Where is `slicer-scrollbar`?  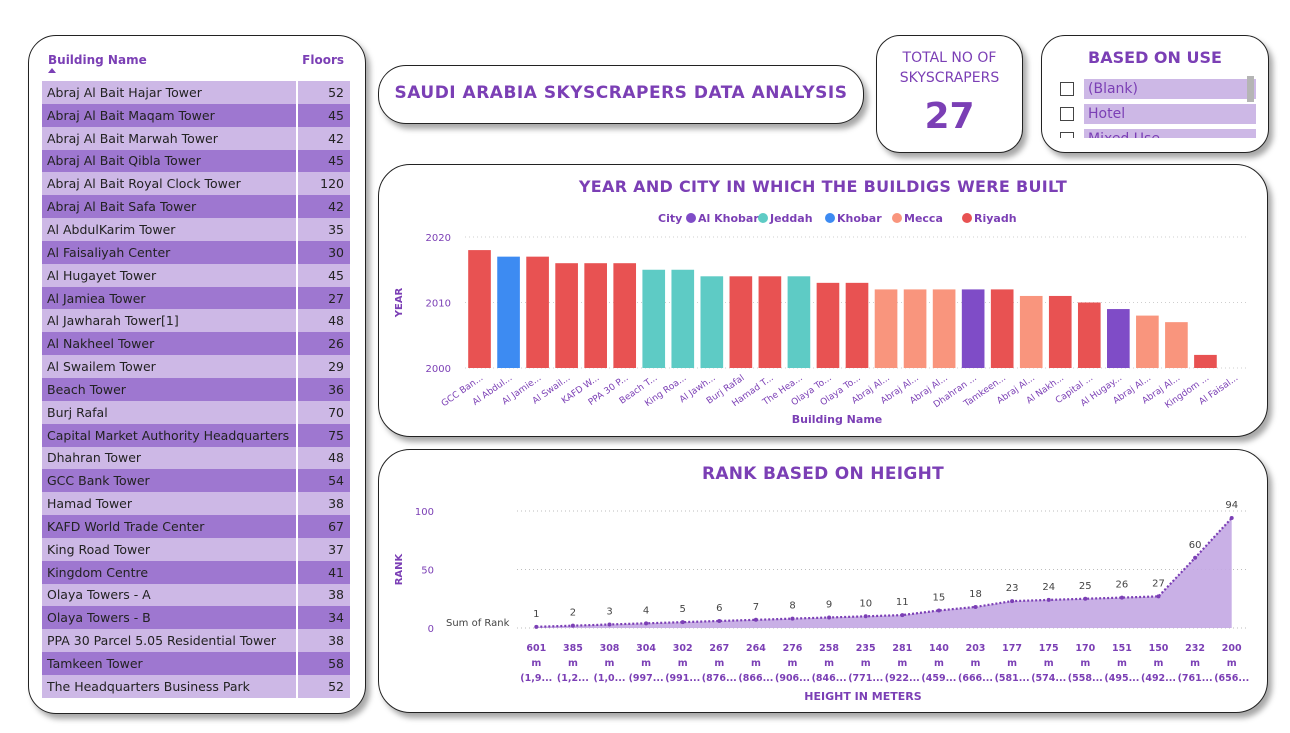
slicer-scrollbar is located at coordinates (1250, 89).